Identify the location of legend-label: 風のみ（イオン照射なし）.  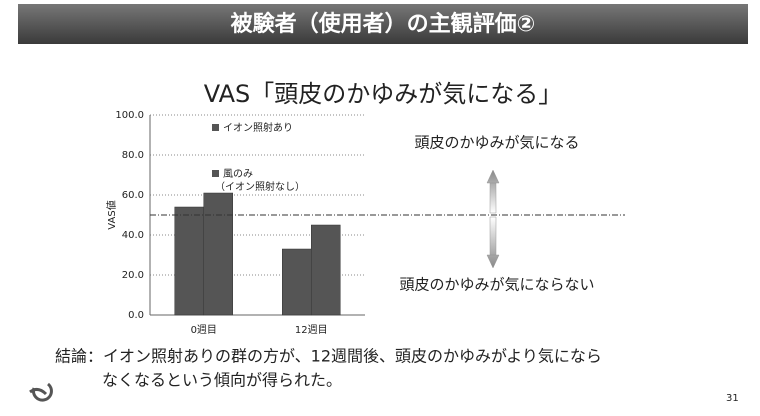
(260, 180).